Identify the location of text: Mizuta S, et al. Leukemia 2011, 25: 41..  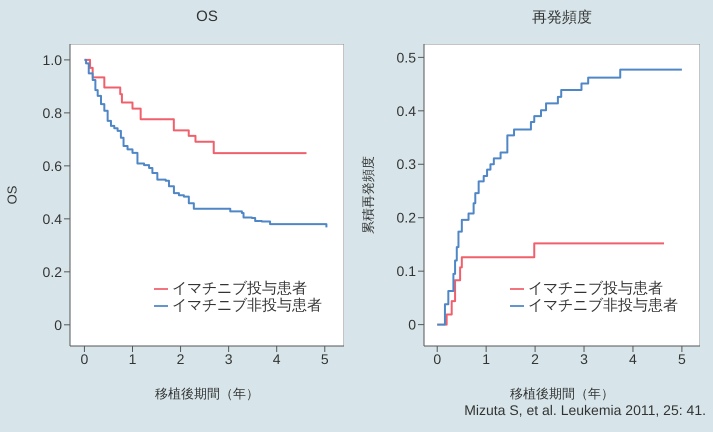
(585, 410).